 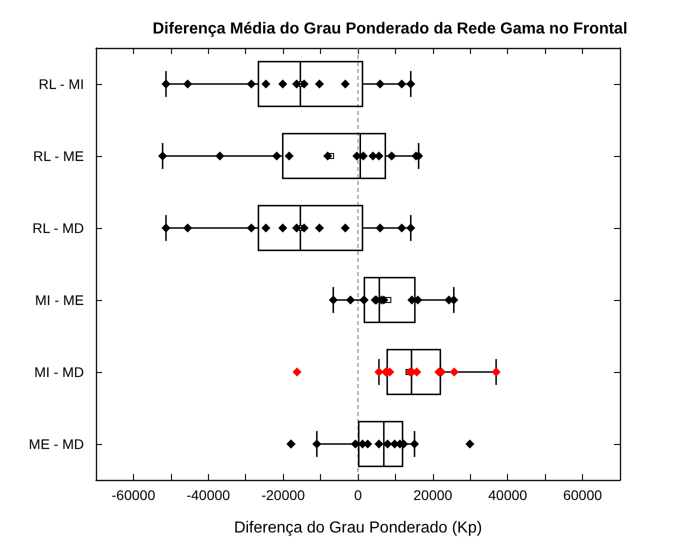 What do you see at coordinates (59, 300) in the screenshot?
I see `y-tick-label: MI - ME` at bounding box center [59, 300].